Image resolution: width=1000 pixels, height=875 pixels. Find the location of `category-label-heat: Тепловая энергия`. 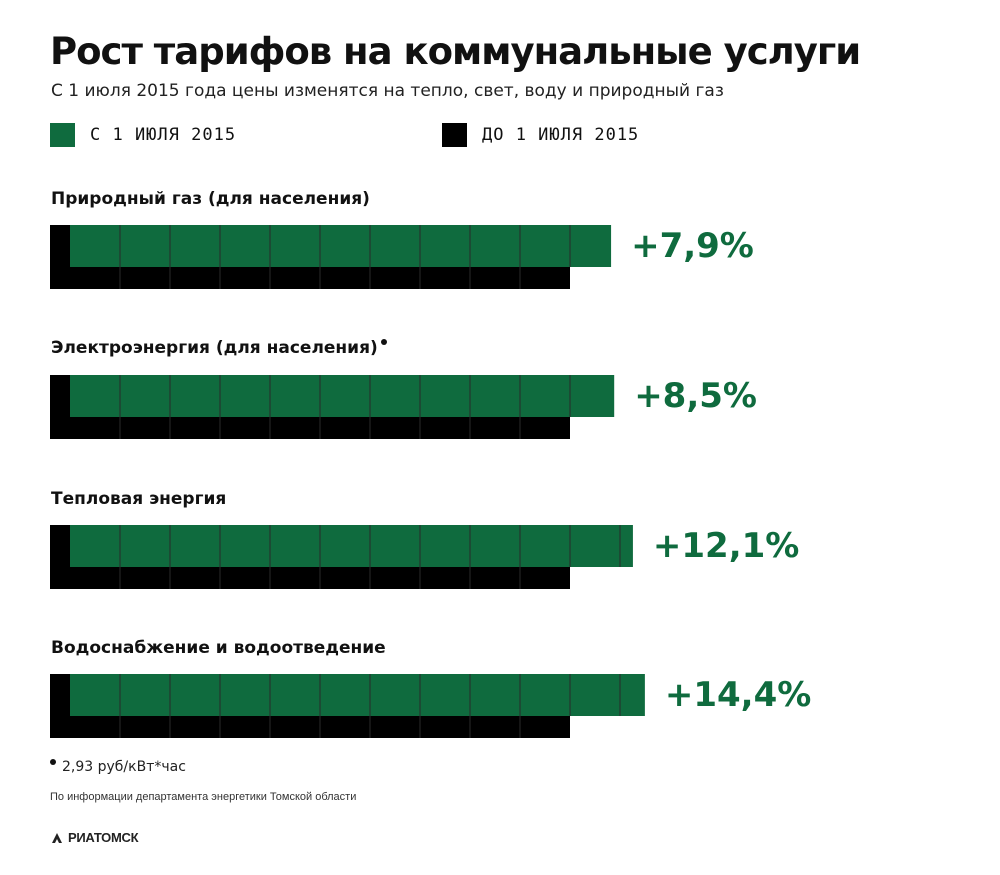

category-label-heat: Тепловая энергия is located at coordinates (139, 499).